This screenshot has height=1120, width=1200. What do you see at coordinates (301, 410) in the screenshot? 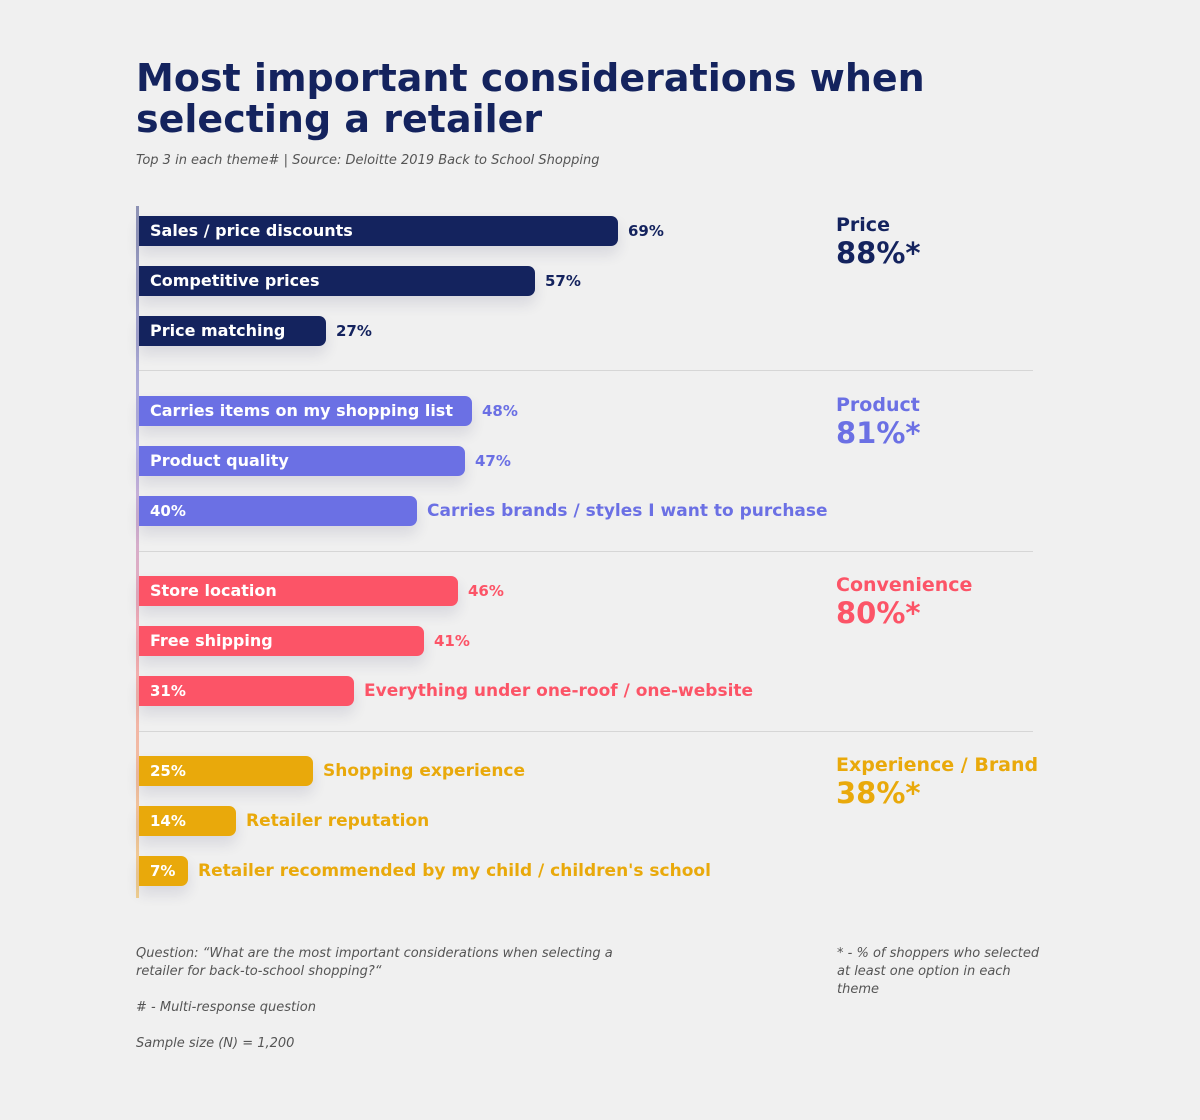
I see `bar-label: Carries items on my shopping list` at bounding box center [301, 410].